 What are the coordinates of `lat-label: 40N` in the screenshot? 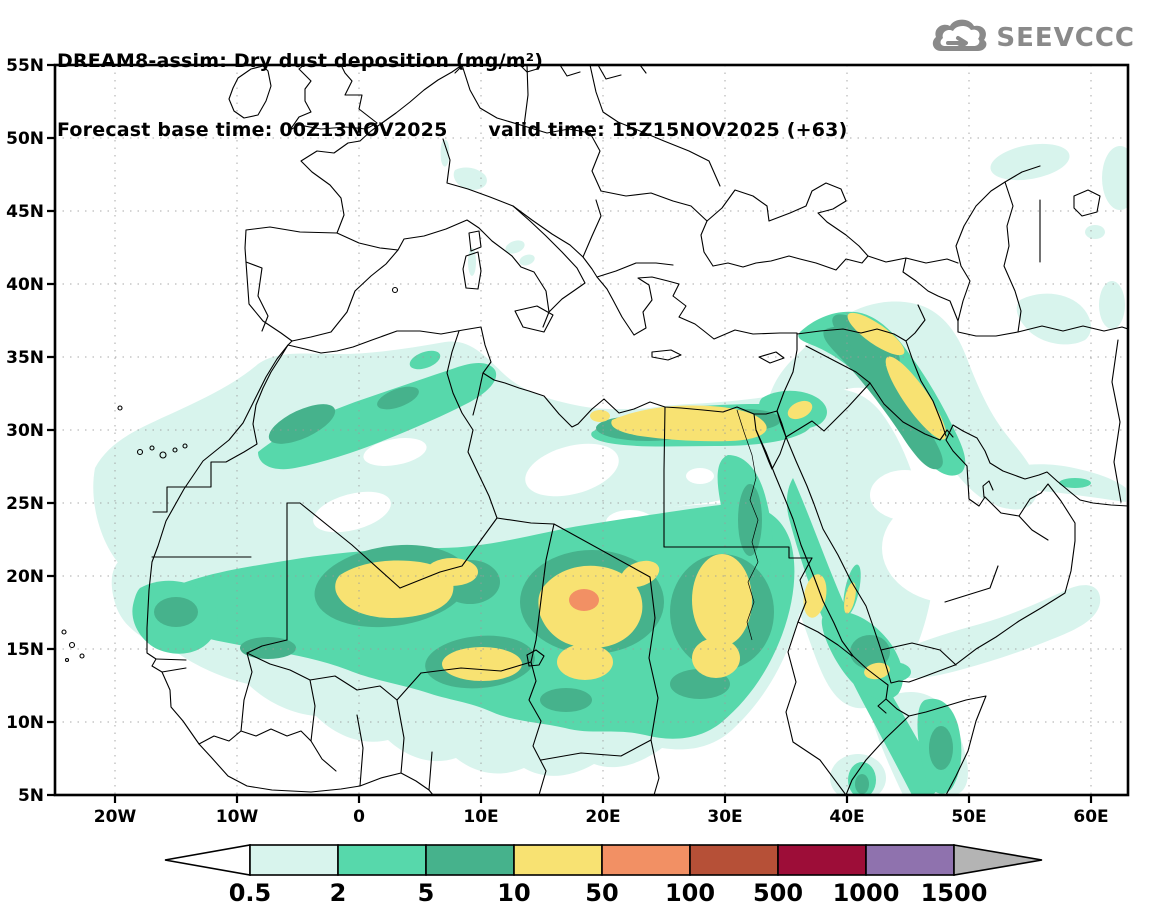 It's located at (25, 285).